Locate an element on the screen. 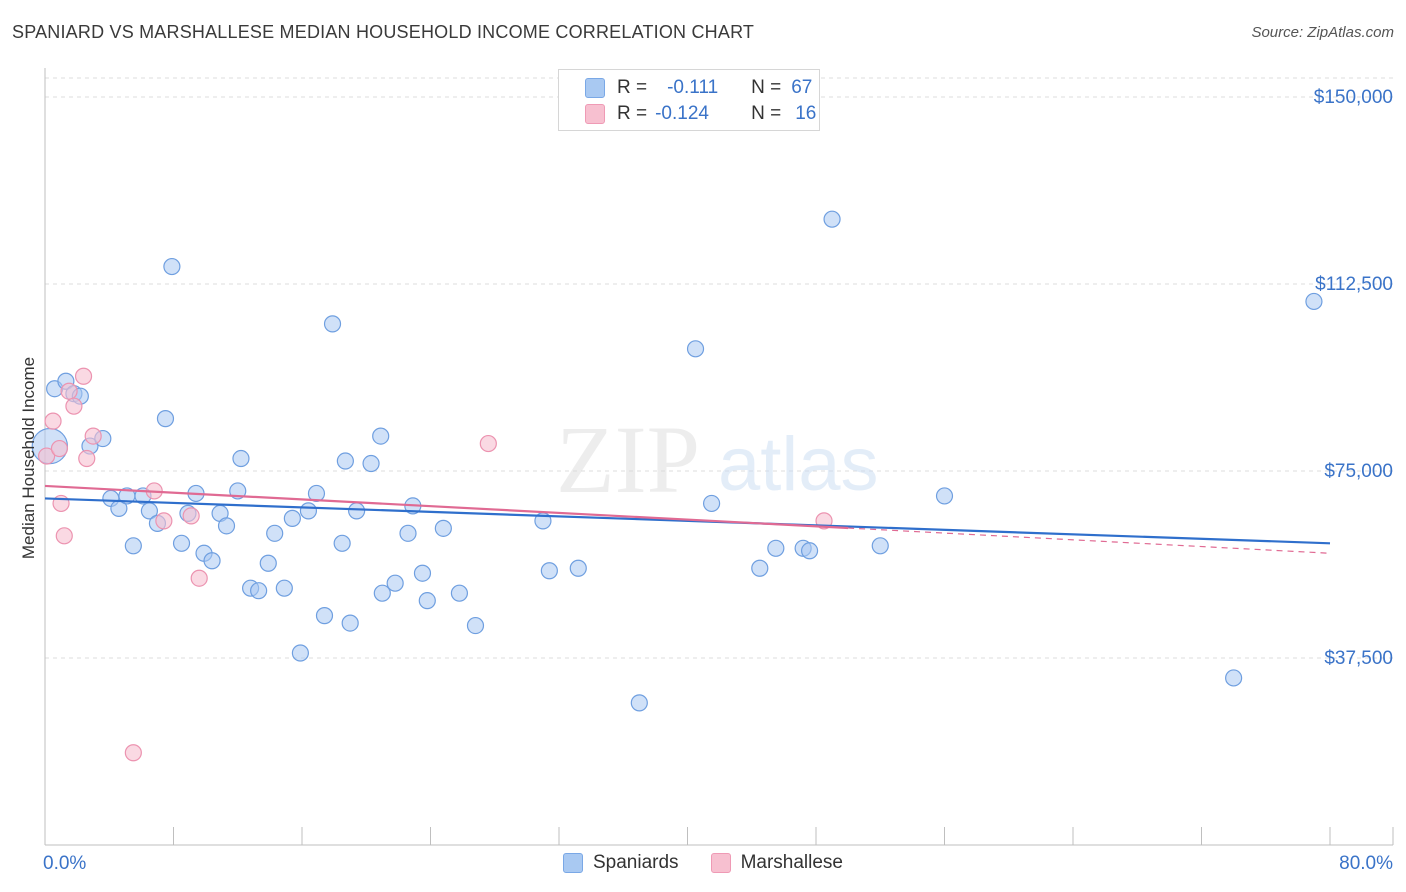  marshallese-trend-extension is located at coordinates (1089, 540).